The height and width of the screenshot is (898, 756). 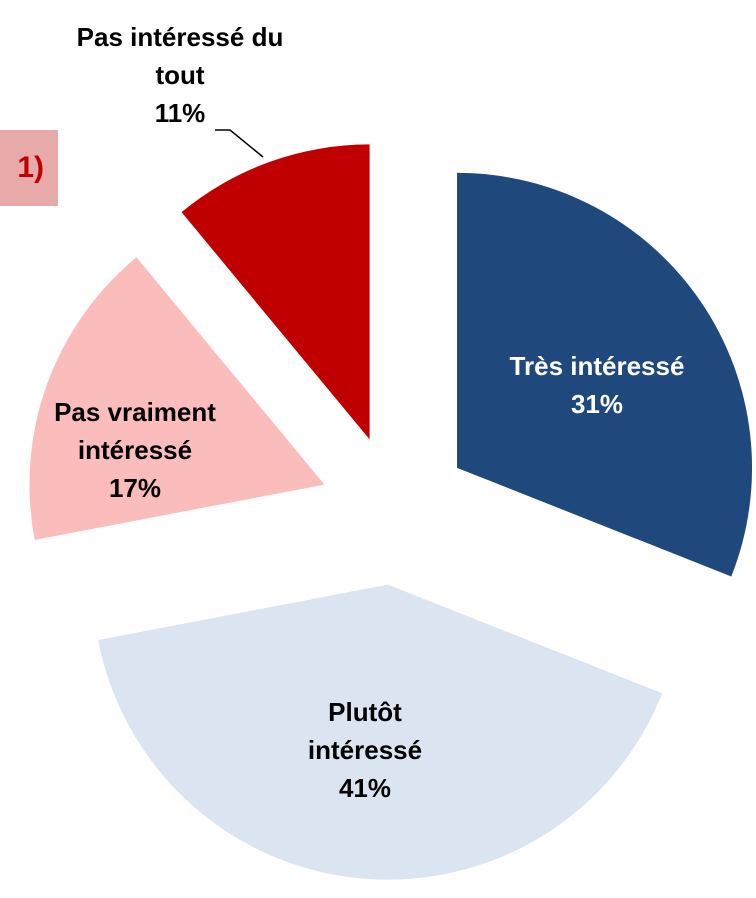 What do you see at coordinates (180, 113) in the screenshot?
I see `slice-value: 11%` at bounding box center [180, 113].